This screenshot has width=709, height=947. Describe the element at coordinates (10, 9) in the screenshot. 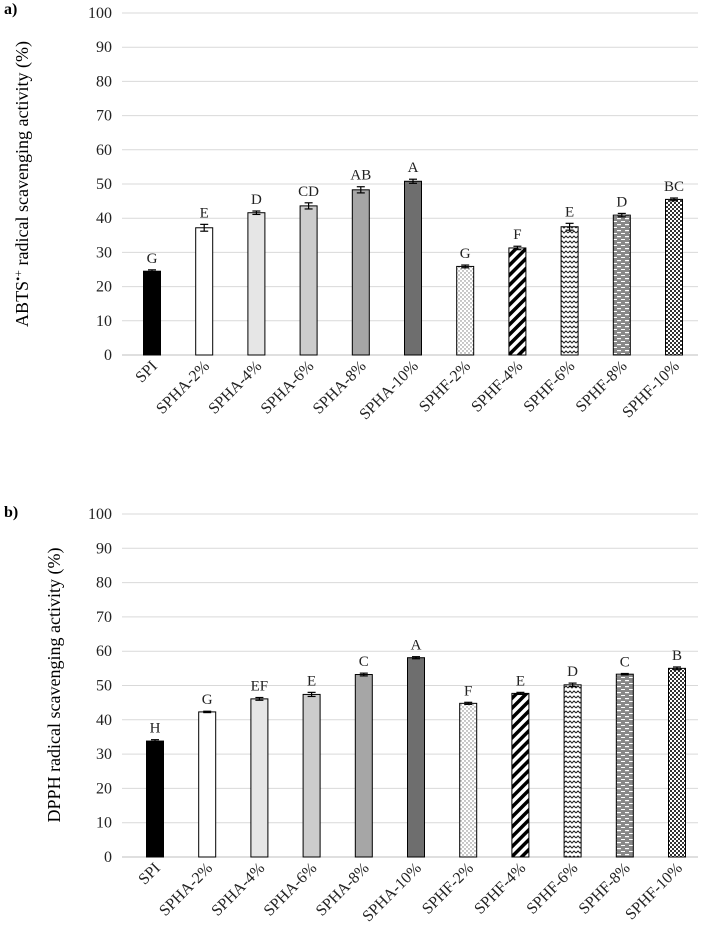

I see `panel-a-label: a)` at that location.